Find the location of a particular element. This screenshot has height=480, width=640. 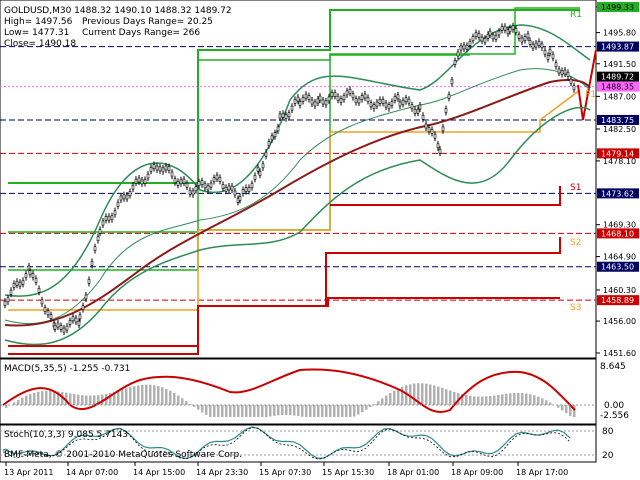

s3-label: S3 is located at coordinates (575, 308).